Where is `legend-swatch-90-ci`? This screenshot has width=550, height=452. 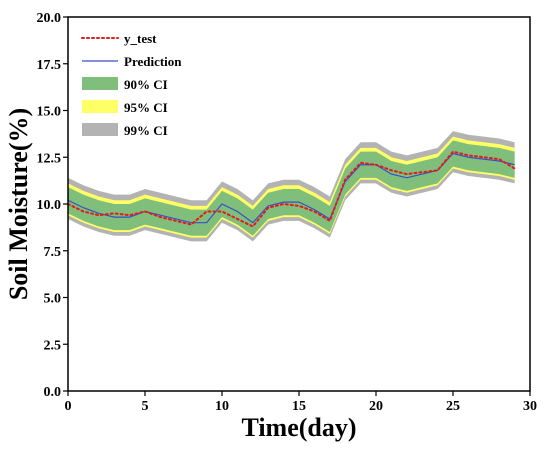 legend-swatch-90-ci is located at coordinates (100, 83).